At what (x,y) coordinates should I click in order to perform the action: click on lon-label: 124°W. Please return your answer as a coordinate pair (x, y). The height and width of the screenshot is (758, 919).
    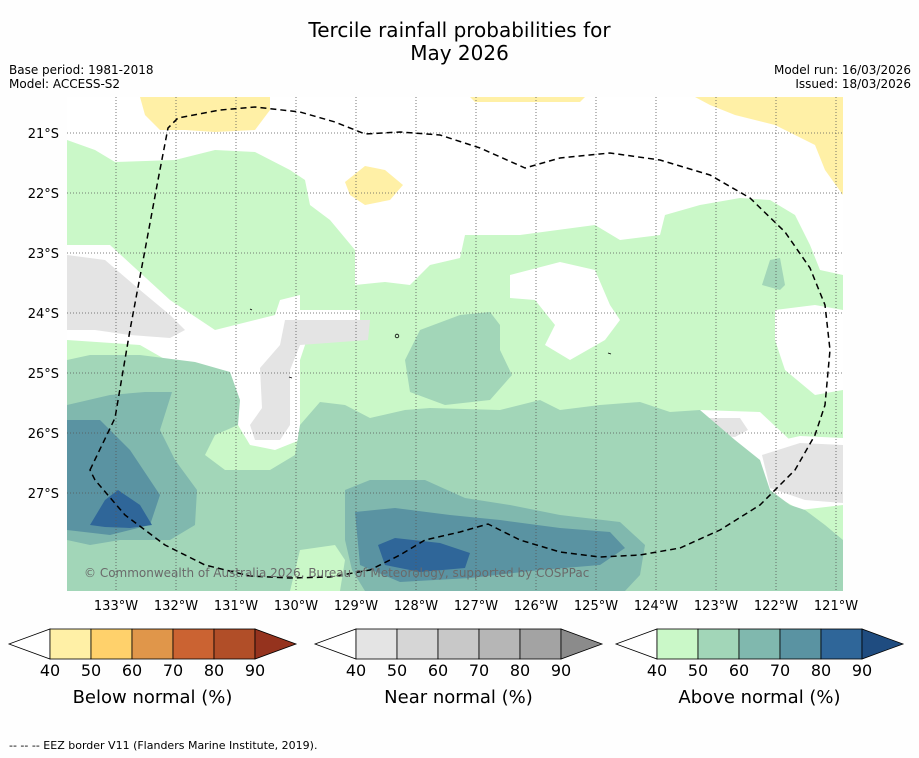
    Looking at the image, I should click on (656, 606).